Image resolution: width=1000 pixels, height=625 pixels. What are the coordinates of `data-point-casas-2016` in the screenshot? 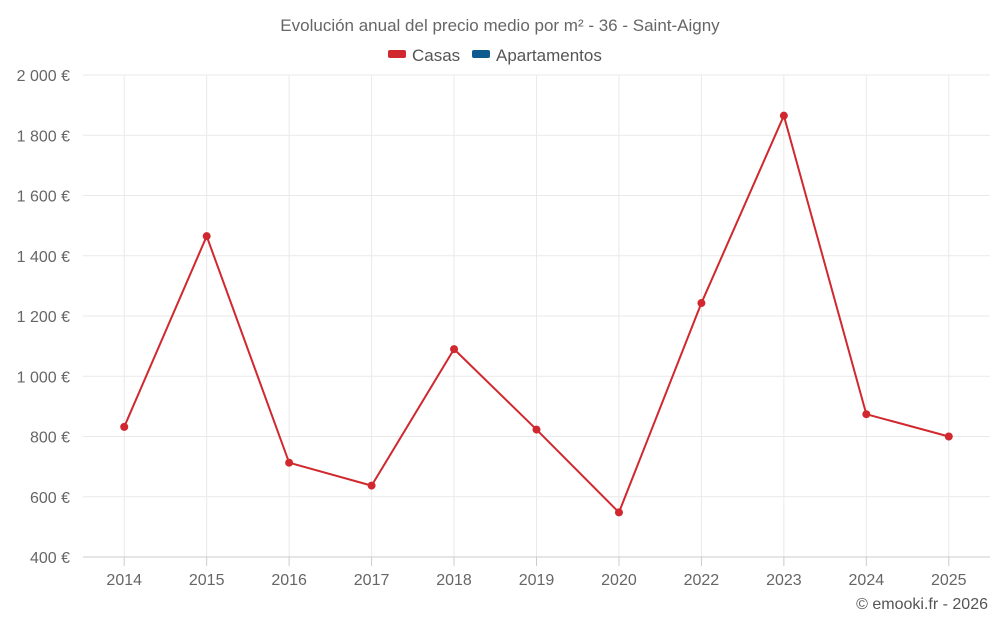 It's located at (289, 462).